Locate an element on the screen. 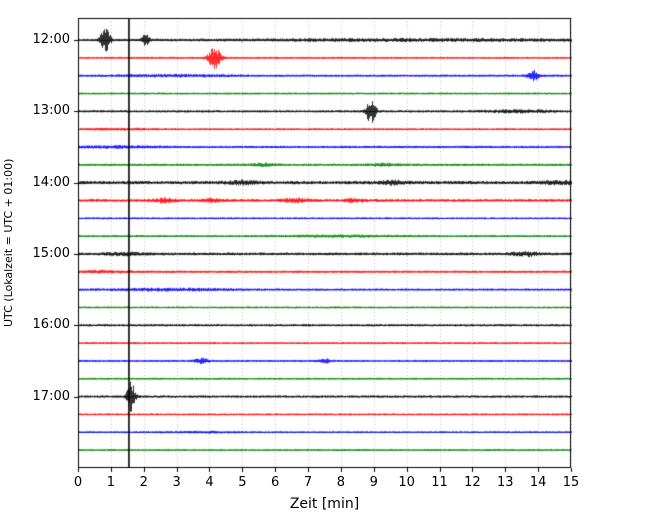 The image size is (650, 520). x-tick-label: 8 is located at coordinates (341, 482).